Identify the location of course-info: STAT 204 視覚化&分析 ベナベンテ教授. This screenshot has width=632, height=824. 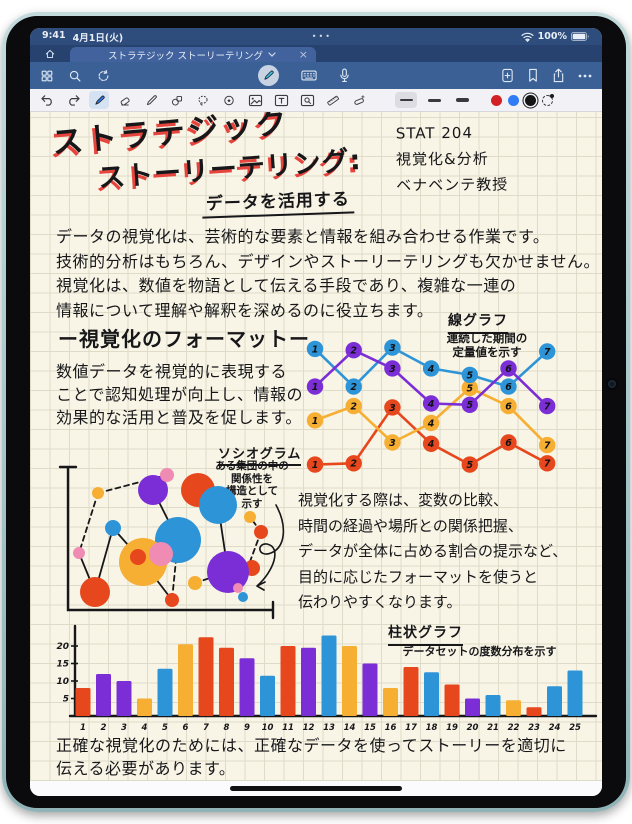
(452, 159).